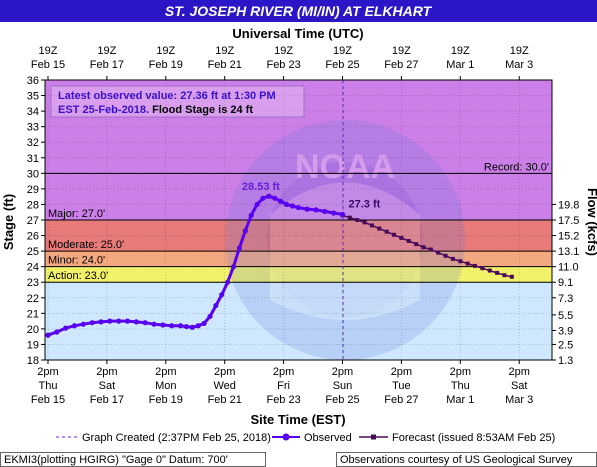 The image size is (597, 467). Describe the element at coordinates (8, 222) in the screenshot. I see `y-axis-title: Stage (ft)` at that location.